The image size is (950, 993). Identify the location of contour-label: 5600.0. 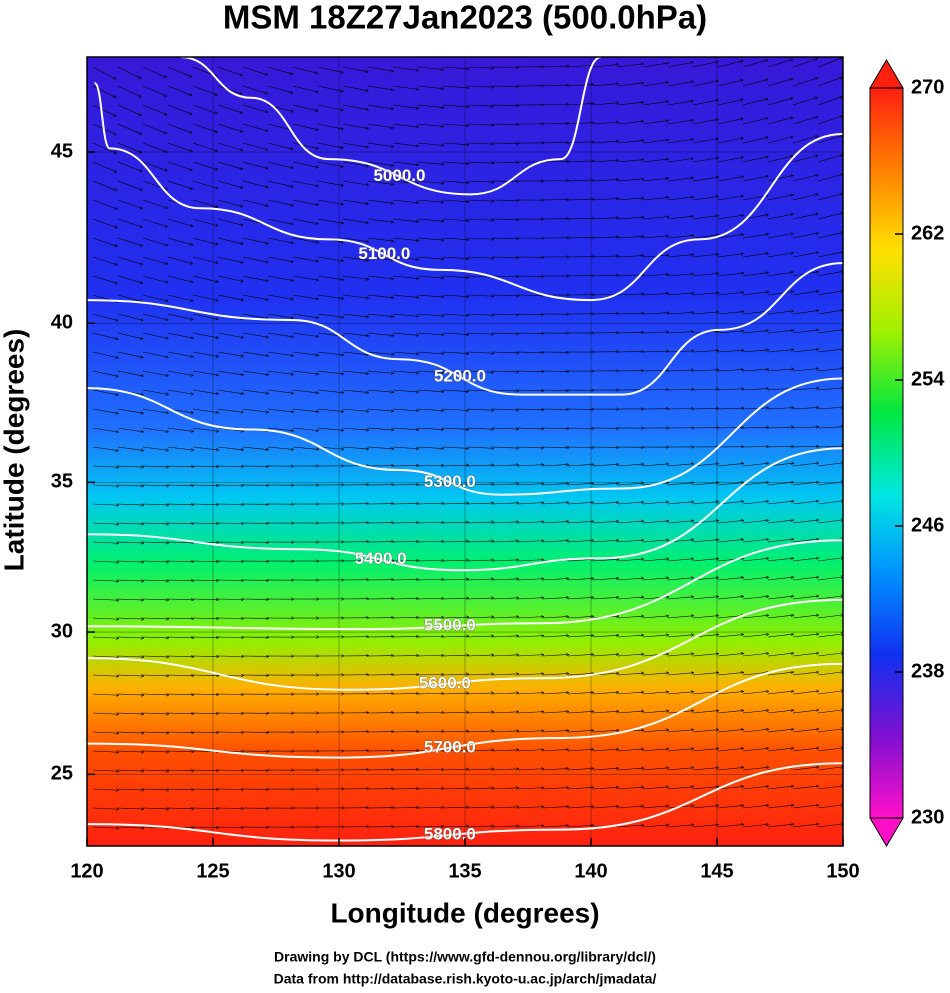
(445, 683).